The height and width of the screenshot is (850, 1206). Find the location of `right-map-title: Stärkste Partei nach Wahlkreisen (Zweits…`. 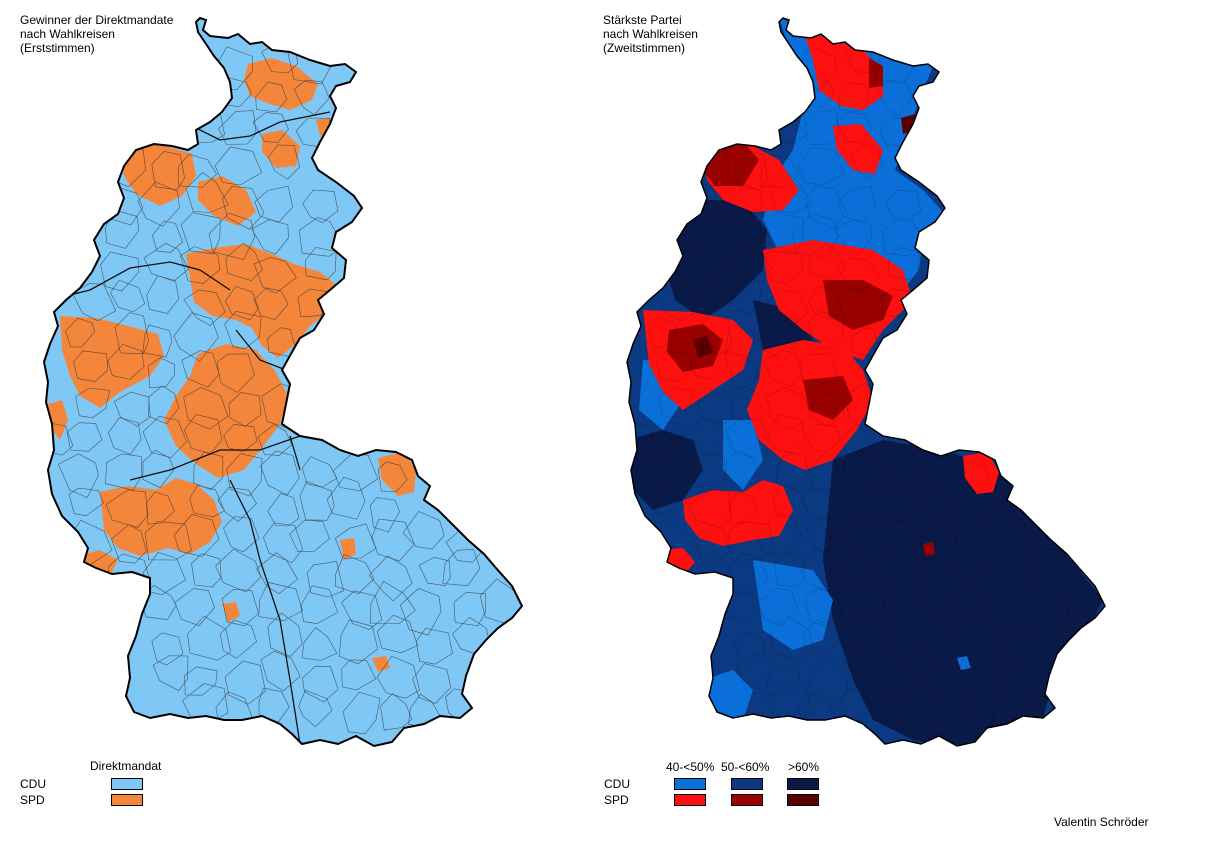

right-map-title: Stärkste Partei nach Wahlkreisen (Zweits… is located at coordinates (650, 34).